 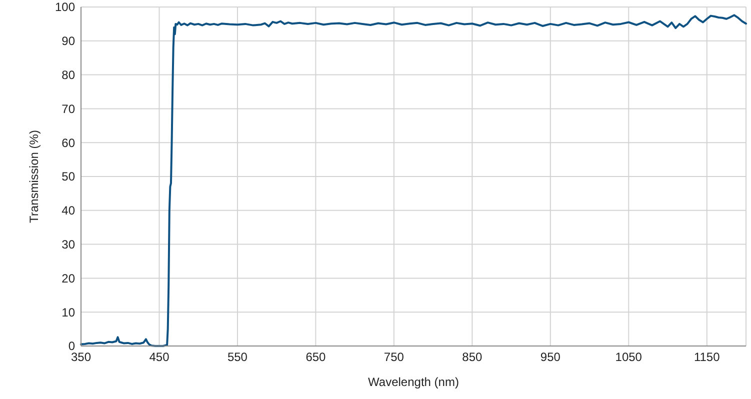 What do you see at coordinates (69, 177) in the screenshot?
I see `y-tick-label: 50` at bounding box center [69, 177].